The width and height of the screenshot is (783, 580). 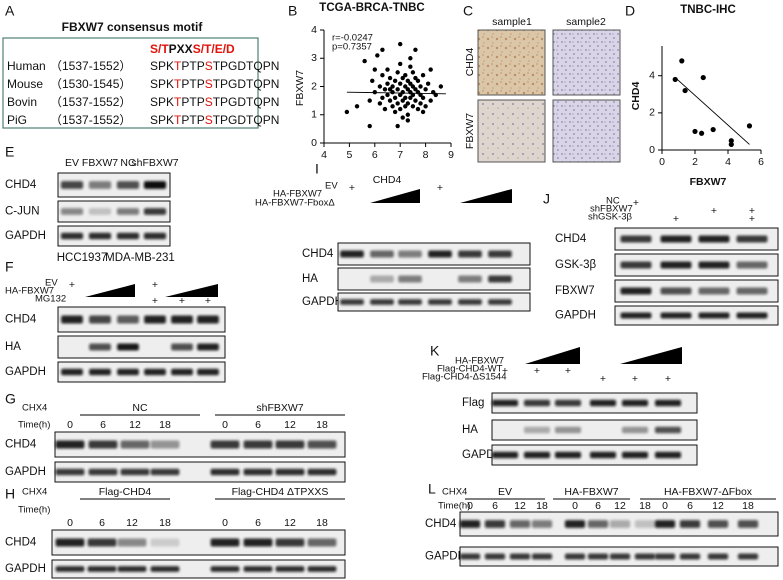 What do you see at coordinates (159, 49) in the screenshot?
I see `sequence-part: S/T` at bounding box center [159, 49].